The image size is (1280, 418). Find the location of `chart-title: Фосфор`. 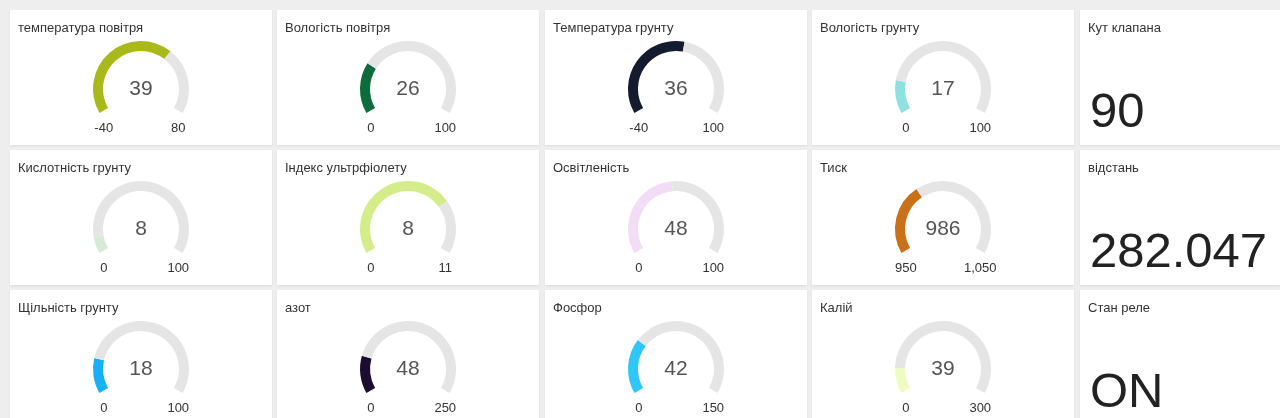

chart-title: Фосфор is located at coordinates (577, 308).